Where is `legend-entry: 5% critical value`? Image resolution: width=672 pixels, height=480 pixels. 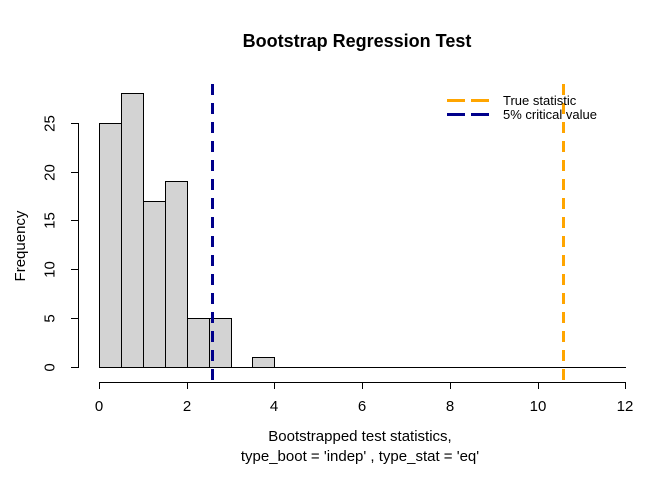 legend-entry: 5% critical value is located at coordinates (522, 114).